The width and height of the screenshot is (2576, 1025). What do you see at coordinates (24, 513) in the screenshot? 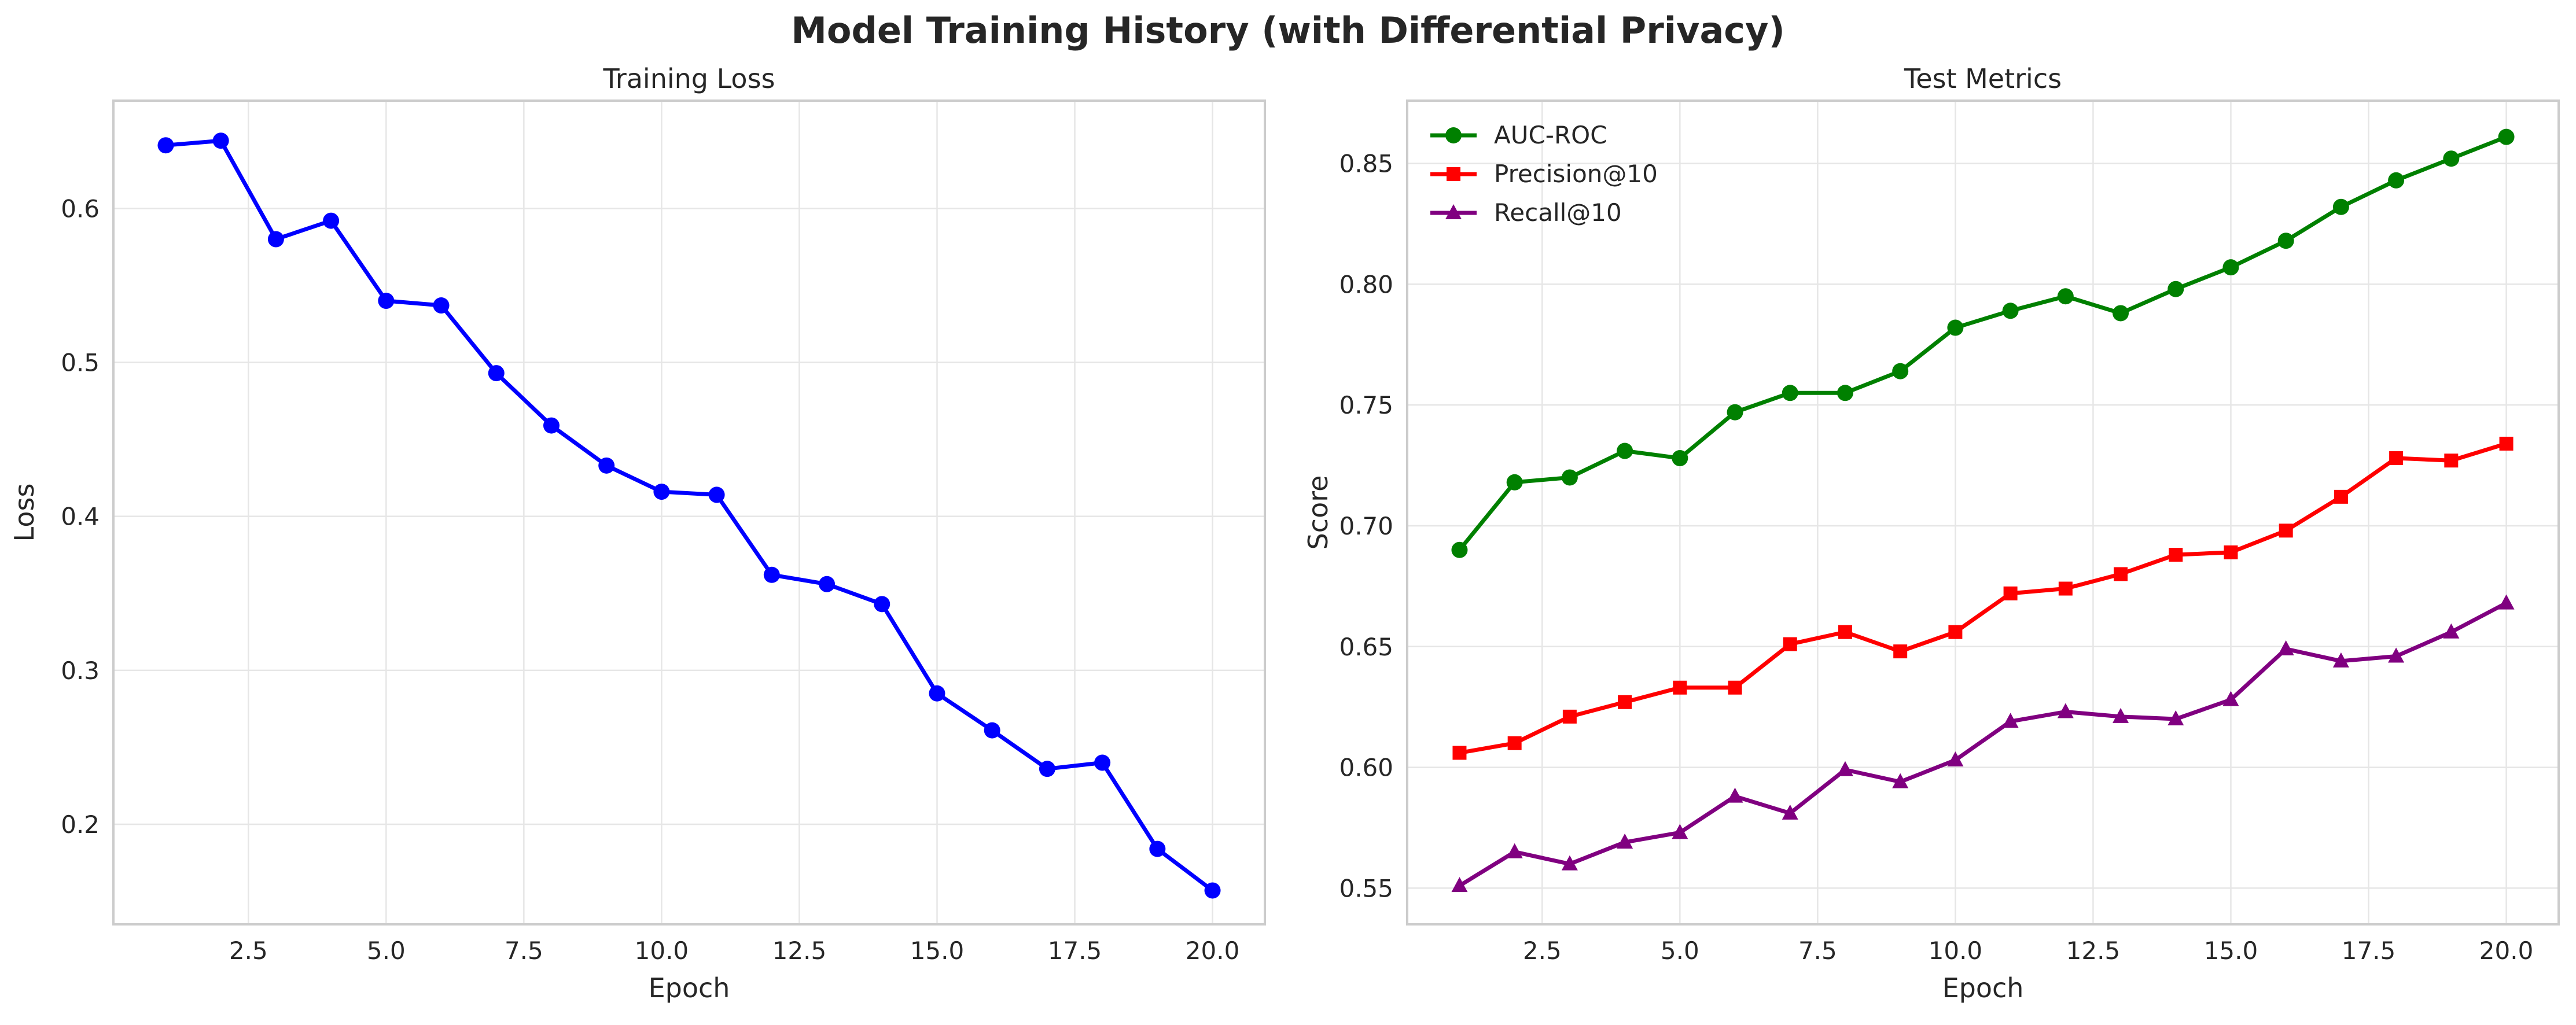
I see `training-loss-y-axis-label: Loss` at bounding box center [24, 513].